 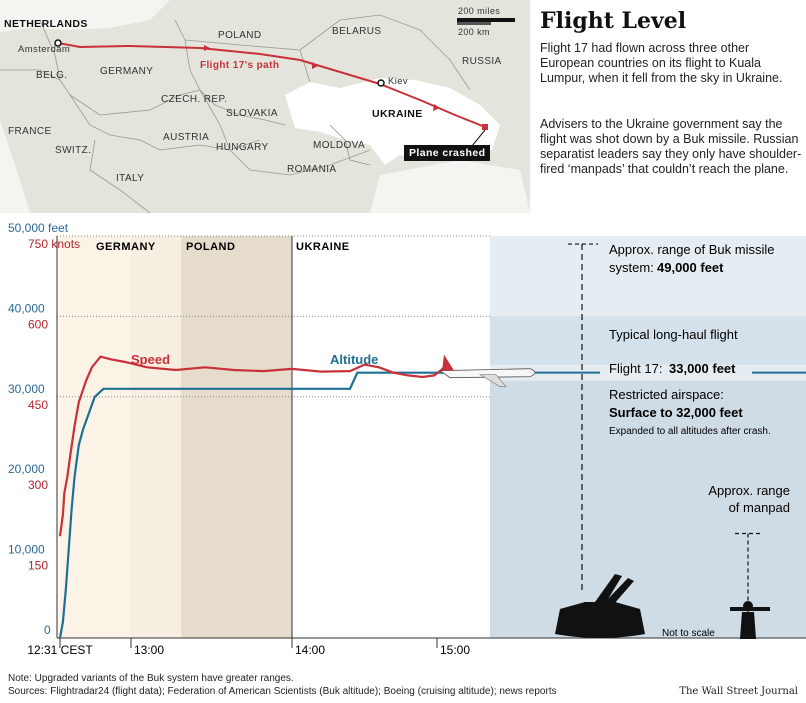 I want to click on x-tick-label: 12:31 CEST, so click(x=60, y=650).